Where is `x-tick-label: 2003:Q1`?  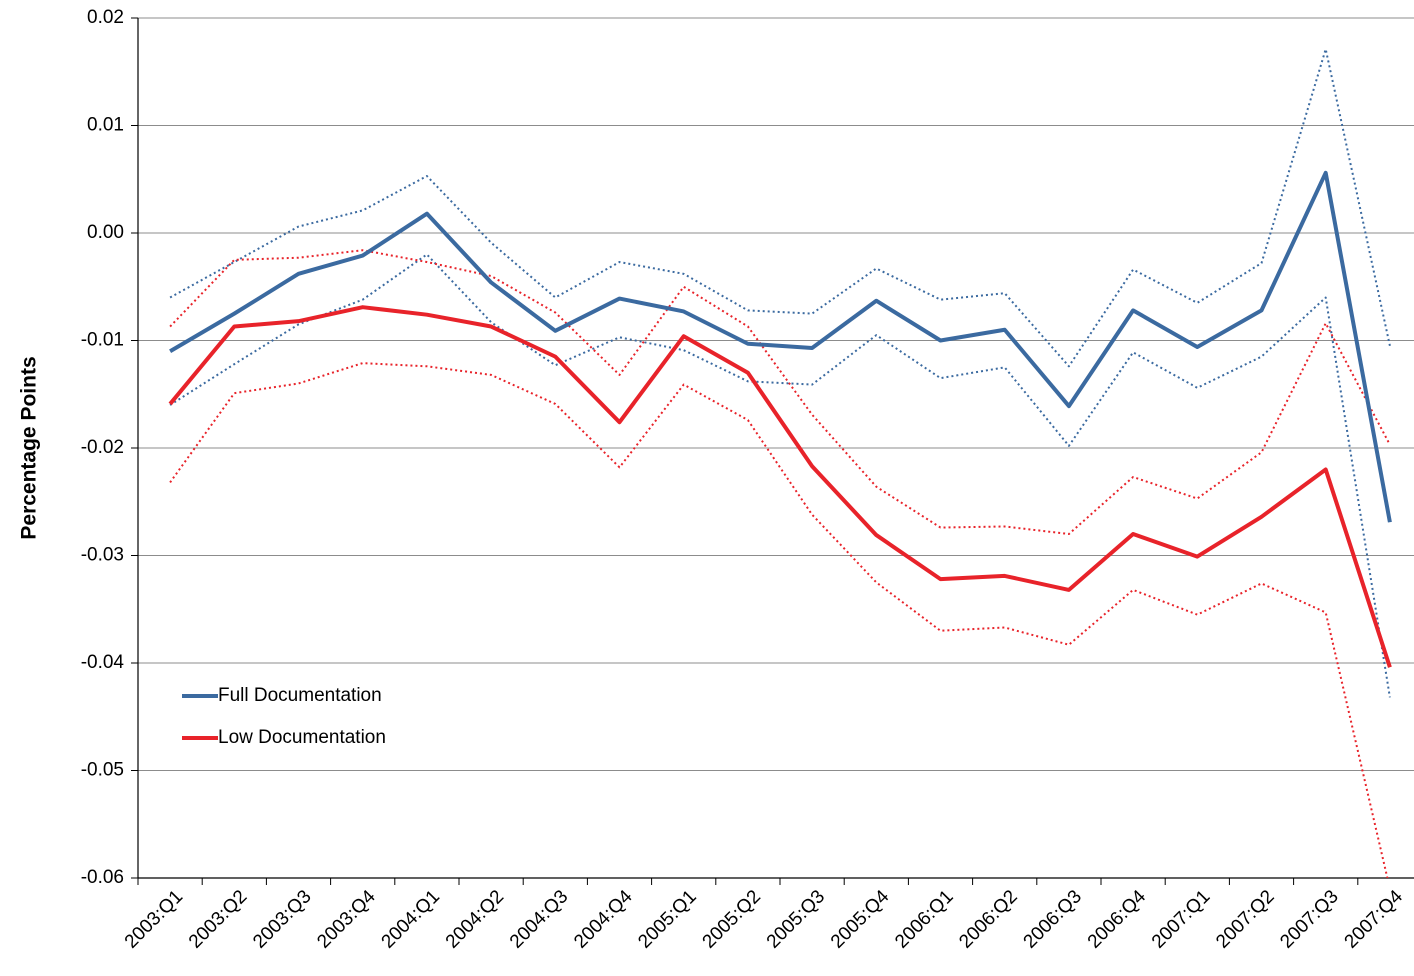
x-tick-label: 2003:Q1 is located at coordinates (154, 919).